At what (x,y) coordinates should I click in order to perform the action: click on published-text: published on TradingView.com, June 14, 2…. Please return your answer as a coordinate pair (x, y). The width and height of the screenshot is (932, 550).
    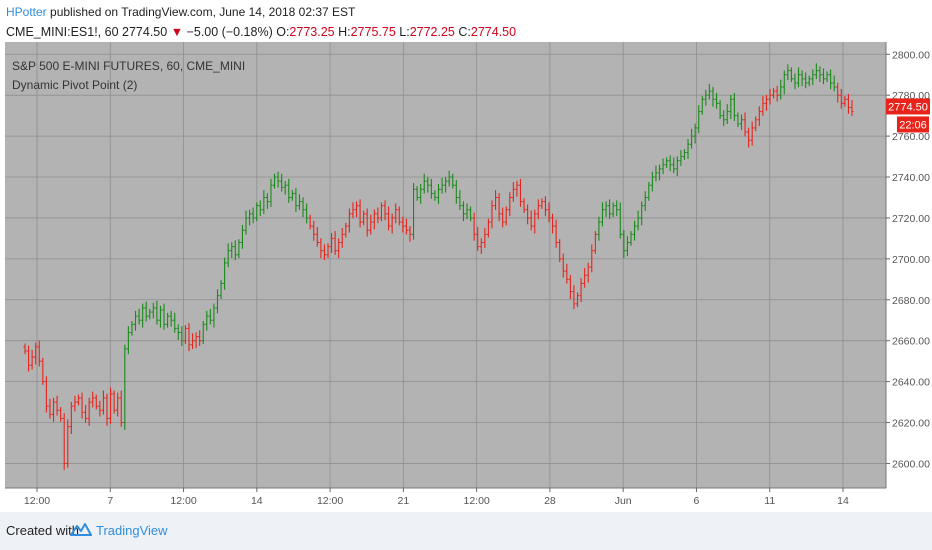
    Looking at the image, I should click on (201, 12).